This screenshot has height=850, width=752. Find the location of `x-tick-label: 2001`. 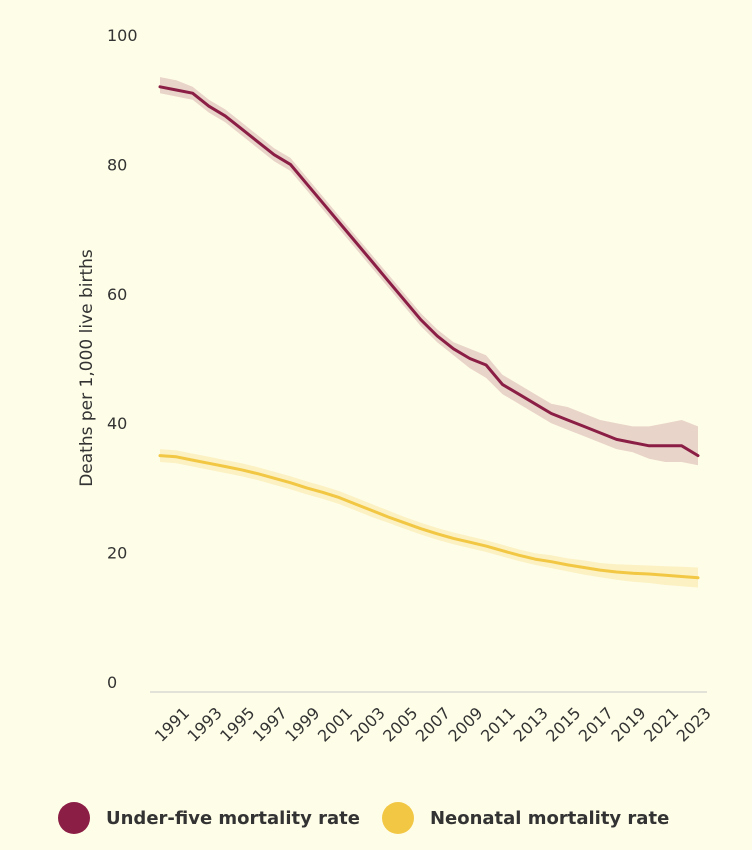

x-tick-label: 2001 is located at coordinates (335, 724).